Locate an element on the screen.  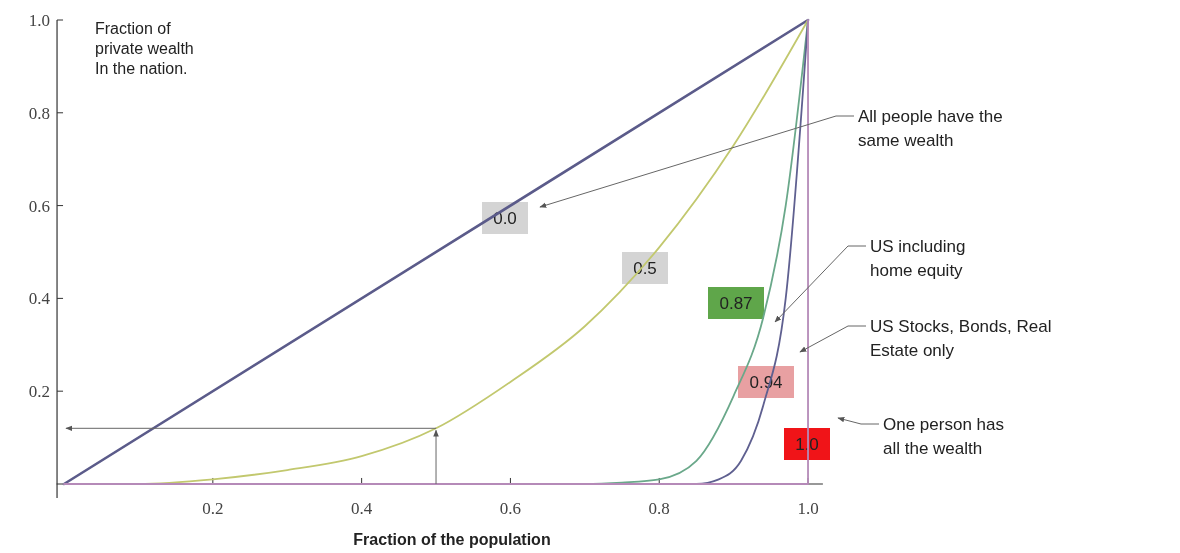
x-tick-label: 0.2 is located at coordinates (213, 508).